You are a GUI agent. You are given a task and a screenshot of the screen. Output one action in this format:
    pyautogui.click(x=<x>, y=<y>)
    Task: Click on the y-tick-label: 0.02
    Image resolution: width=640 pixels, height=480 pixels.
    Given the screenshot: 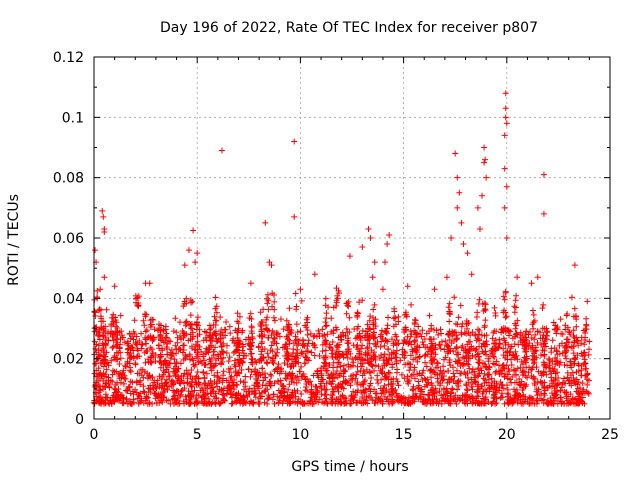 What is the action you would take?
    pyautogui.click(x=68, y=360)
    